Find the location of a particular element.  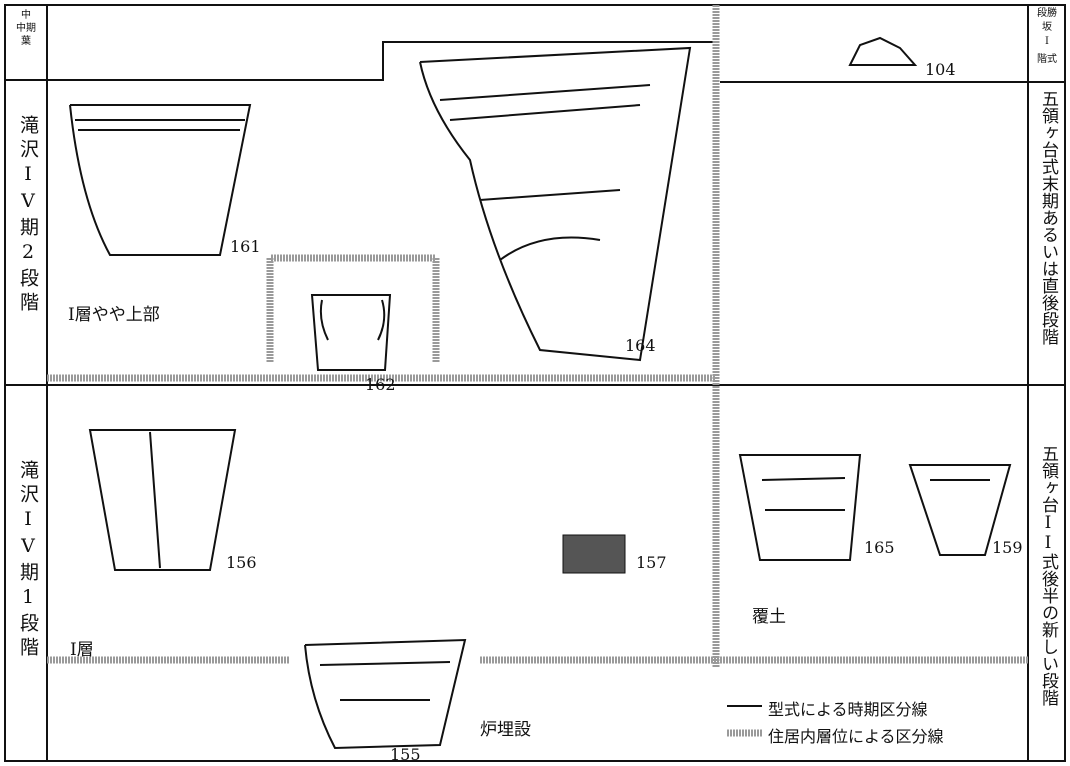

figure-number: 155 is located at coordinates (405, 754).